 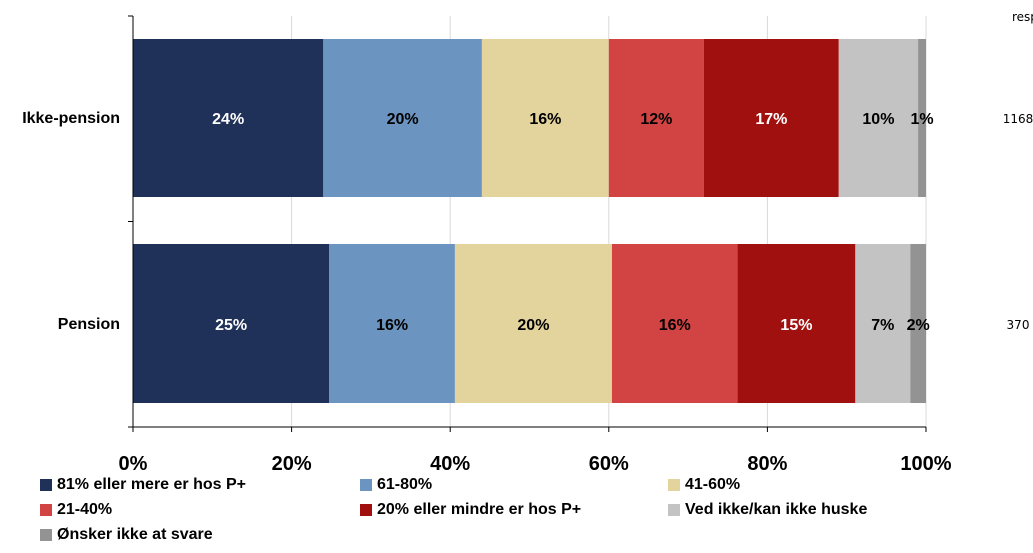 I want to click on legend-item: 61-80%, so click(x=396, y=485).